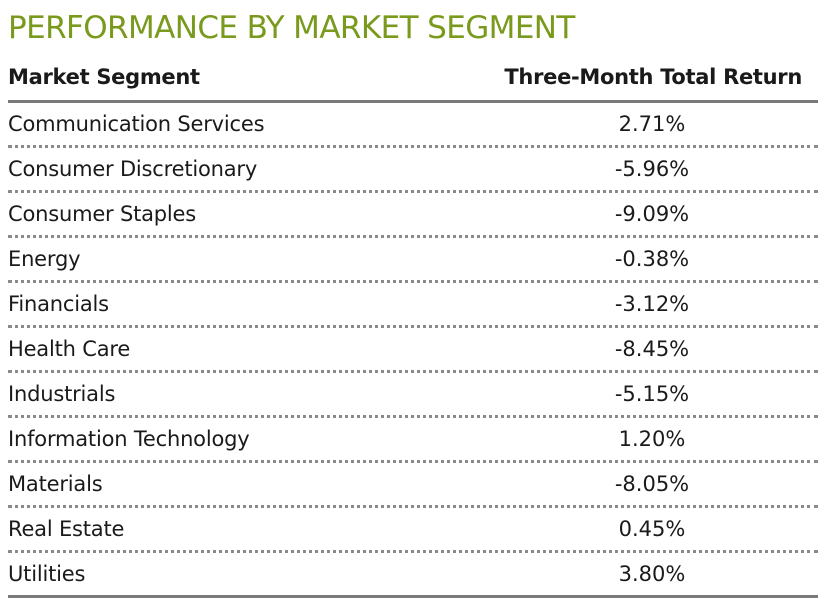  Describe the element at coordinates (291, 28) in the screenshot. I see `chart-title: PERFORMANCE BY MARKET SEGMENT` at that location.